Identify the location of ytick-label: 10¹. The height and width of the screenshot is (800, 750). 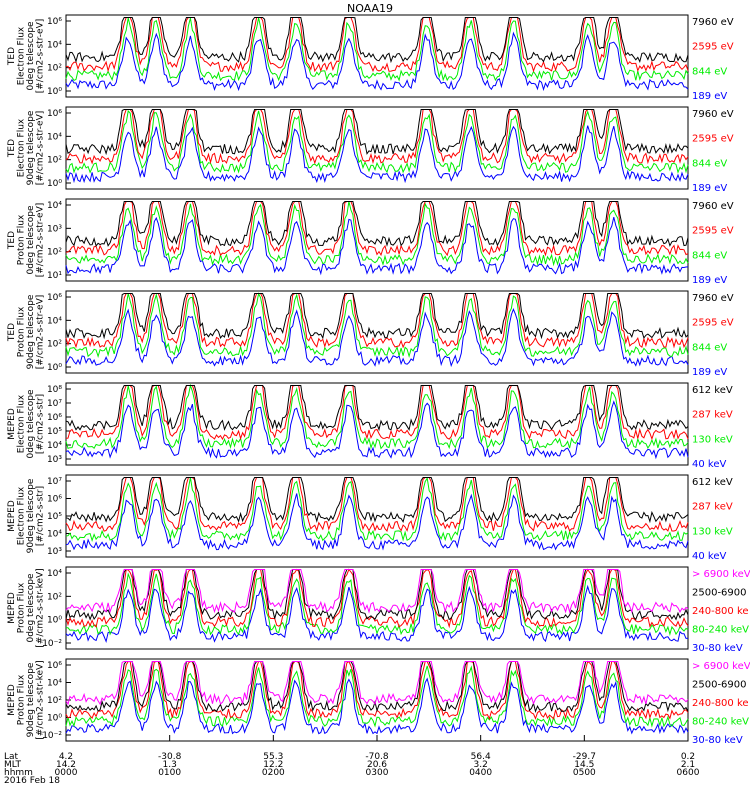
(54, 276).